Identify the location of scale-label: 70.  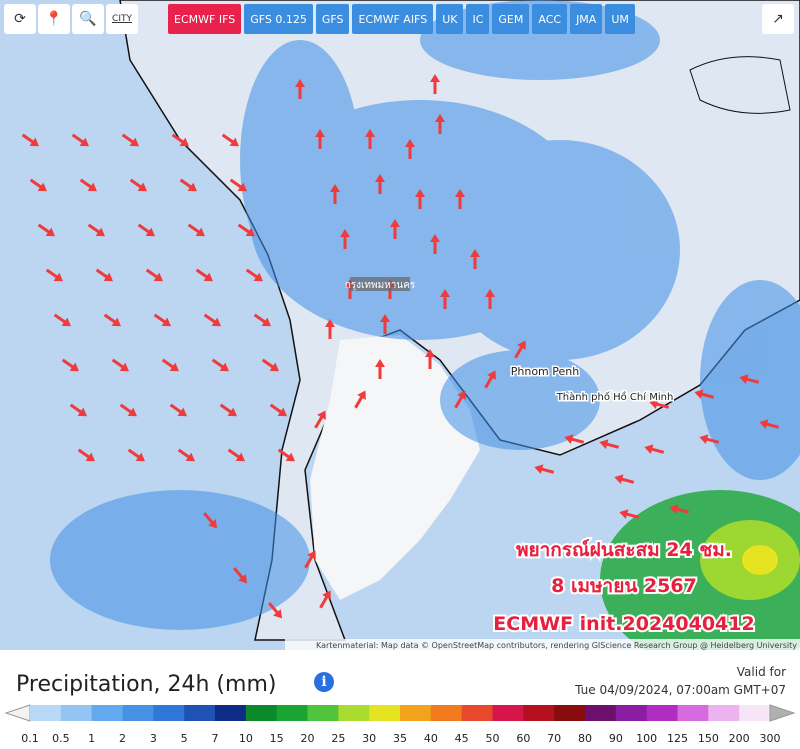
(554, 738).